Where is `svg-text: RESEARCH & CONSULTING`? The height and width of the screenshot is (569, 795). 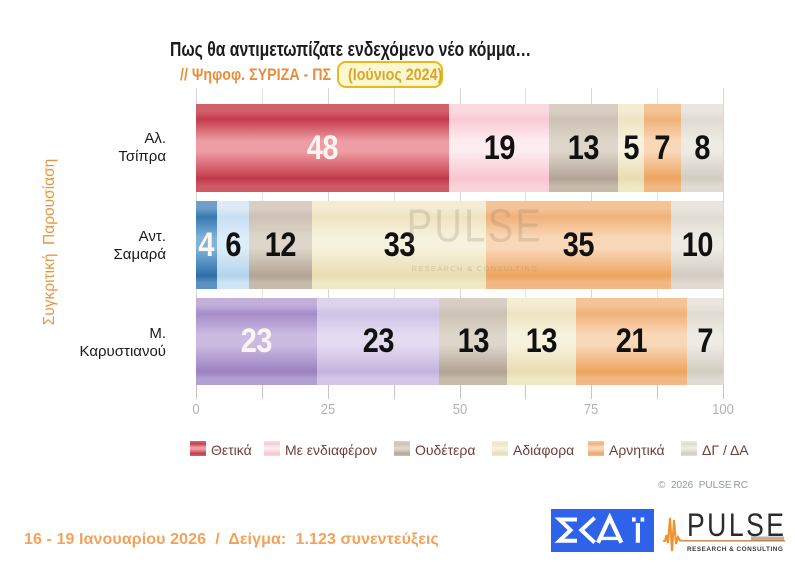
svg-text: RESEARCH & CONSULTING is located at coordinates (735, 549).